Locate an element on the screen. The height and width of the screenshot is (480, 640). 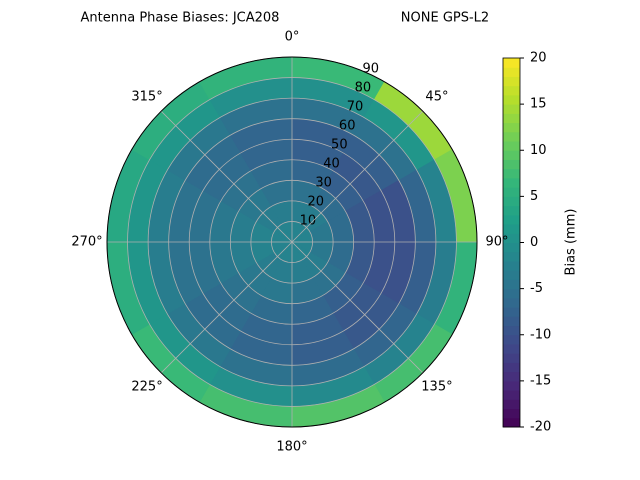
colorbar-tick-label: 10 is located at coordinates (538, 150).